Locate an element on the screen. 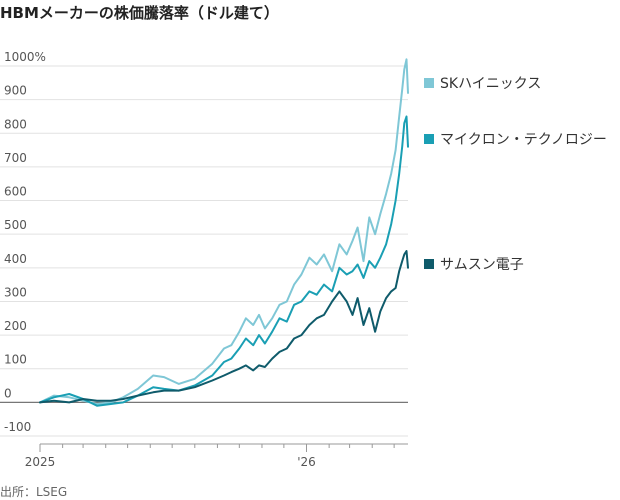  source-note: 出所：LSEG is located at coordinates (34, 492).